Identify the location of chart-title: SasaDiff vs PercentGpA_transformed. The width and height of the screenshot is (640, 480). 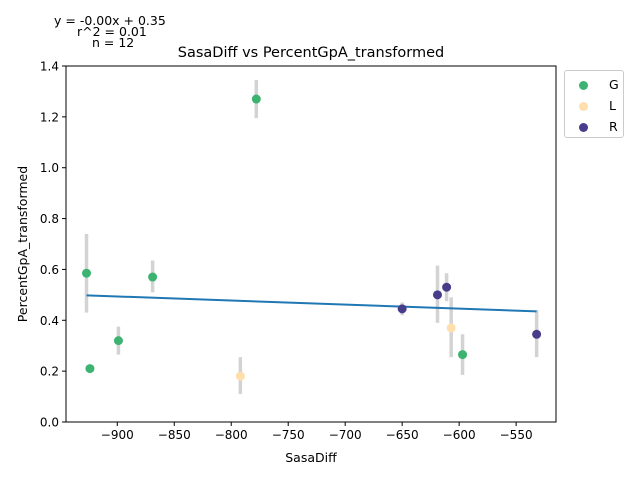
(311, 53).